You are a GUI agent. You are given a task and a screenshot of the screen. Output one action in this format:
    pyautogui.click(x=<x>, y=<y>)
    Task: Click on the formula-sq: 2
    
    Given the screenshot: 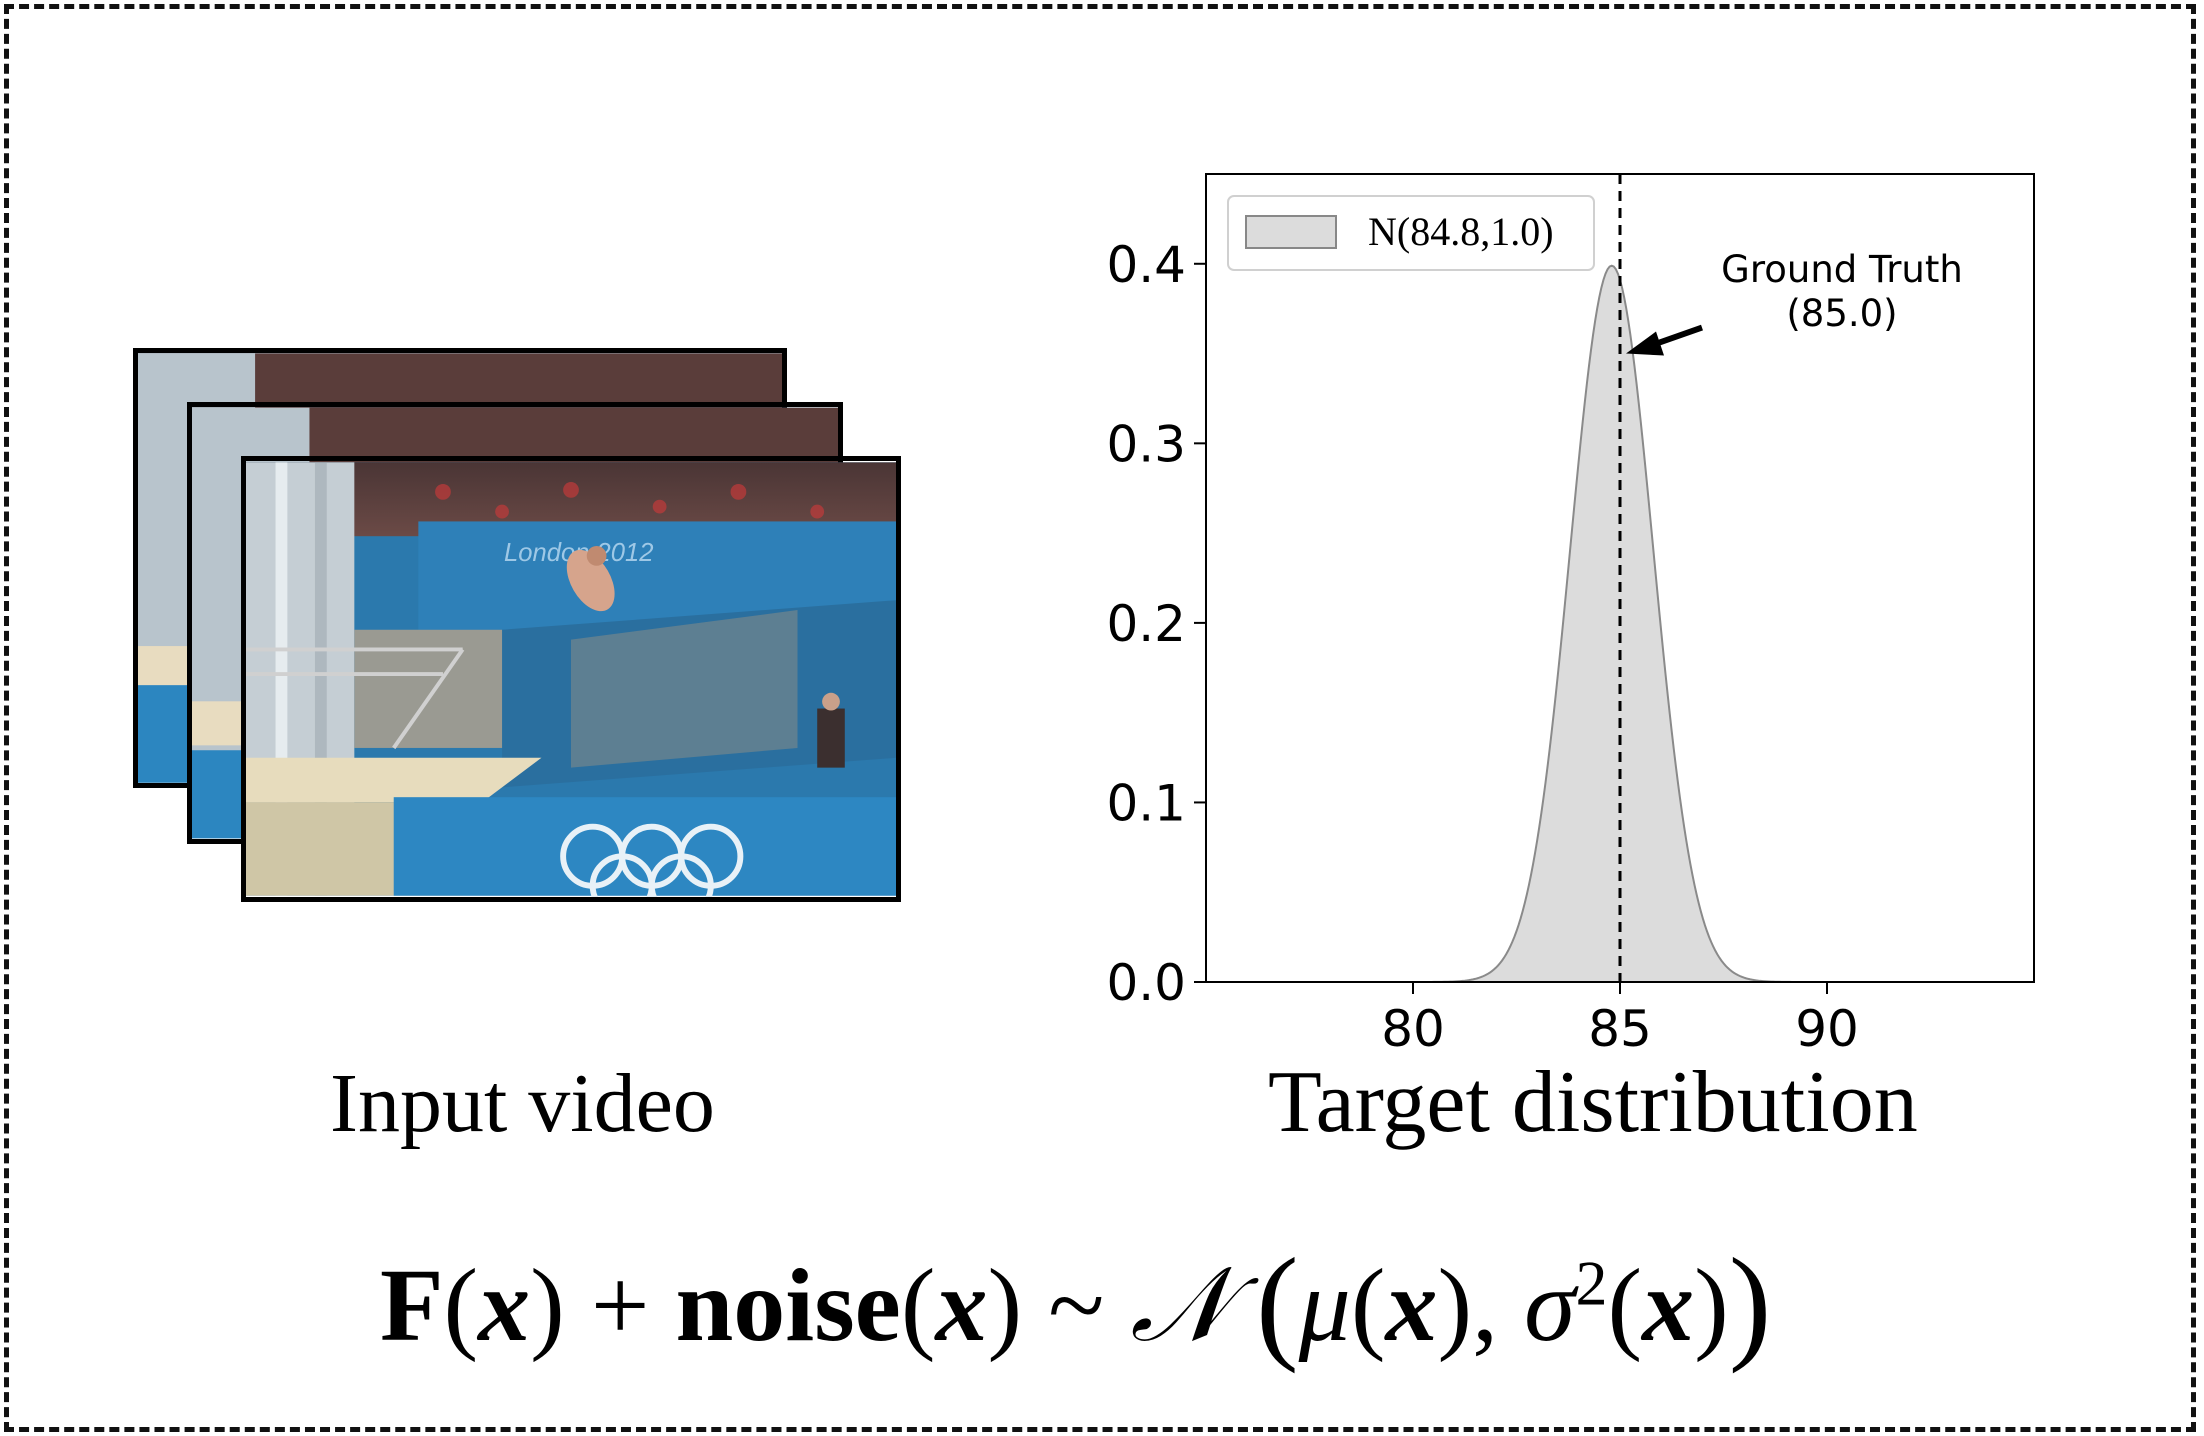 What is the action you would take?
    pyautogui.click(x=1591, y=1283)
    